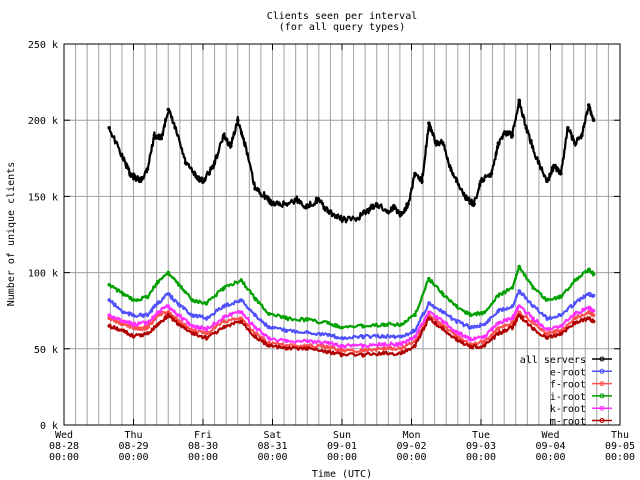  I want to click on y-tick-label: 250 k, so click(43, 45).